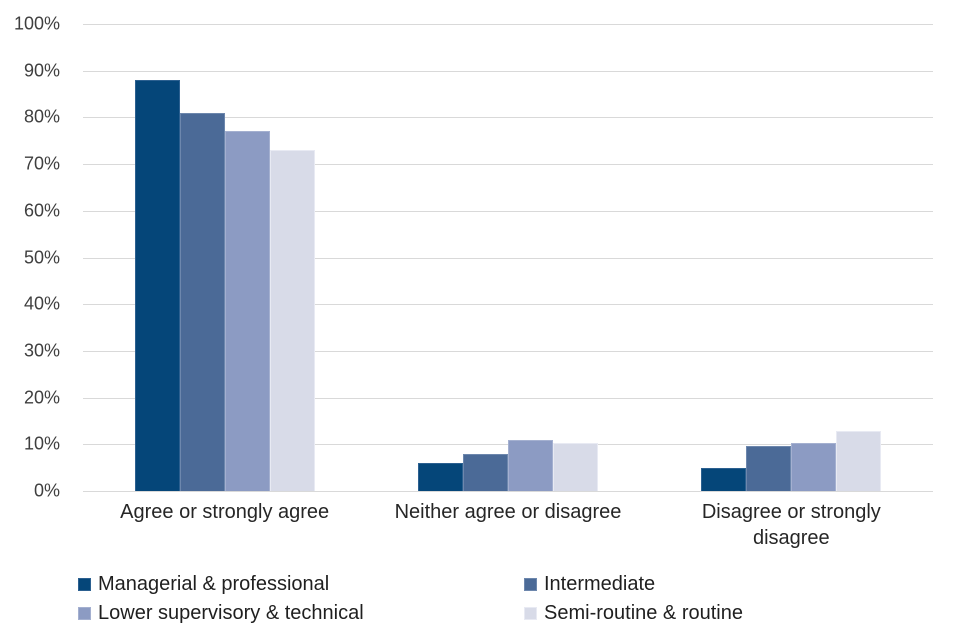 The image size is (960, 640). Describe the element at coordinates (41, 210) in the screenshot. I see `y-tick-label: 60%` at that location.